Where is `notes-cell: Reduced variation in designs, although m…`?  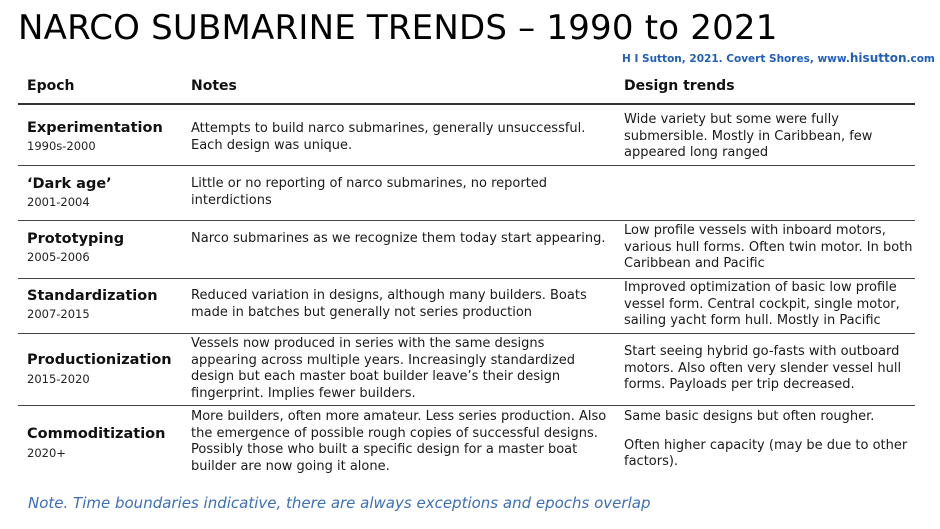 notes-cell: Reduced variation in designs, although m… is located at coordinates (389, 304).